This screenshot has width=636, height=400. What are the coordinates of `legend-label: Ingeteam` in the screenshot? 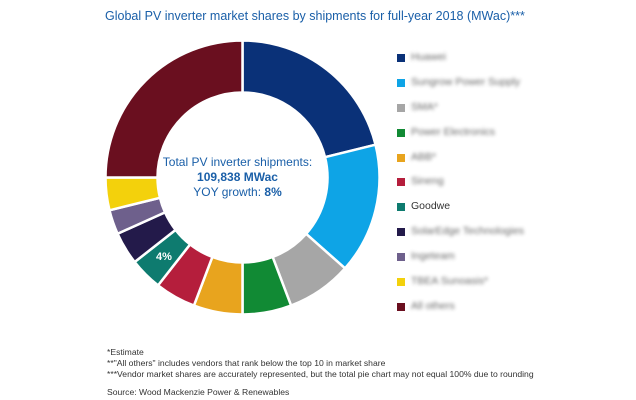 It's located at (433, 256).